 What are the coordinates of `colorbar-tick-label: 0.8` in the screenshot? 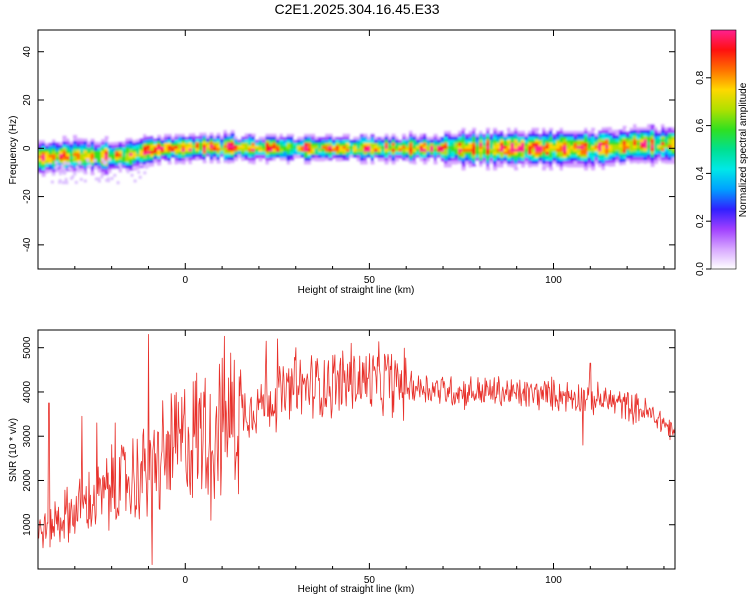 It's located at (700, 77).